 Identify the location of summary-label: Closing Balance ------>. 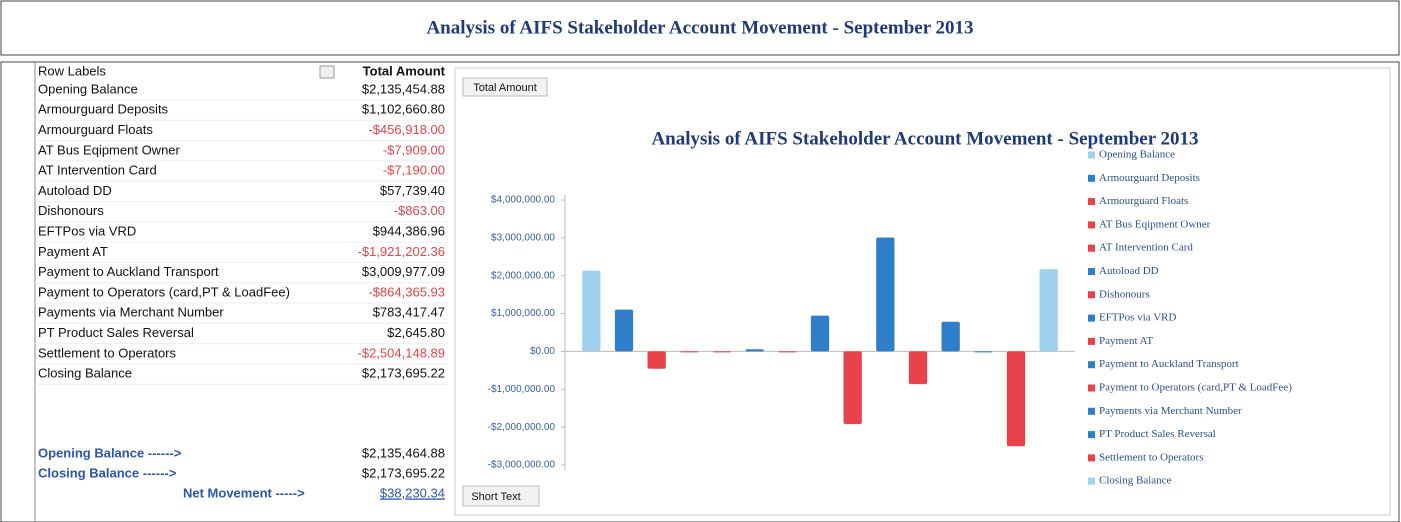
(107, 472).